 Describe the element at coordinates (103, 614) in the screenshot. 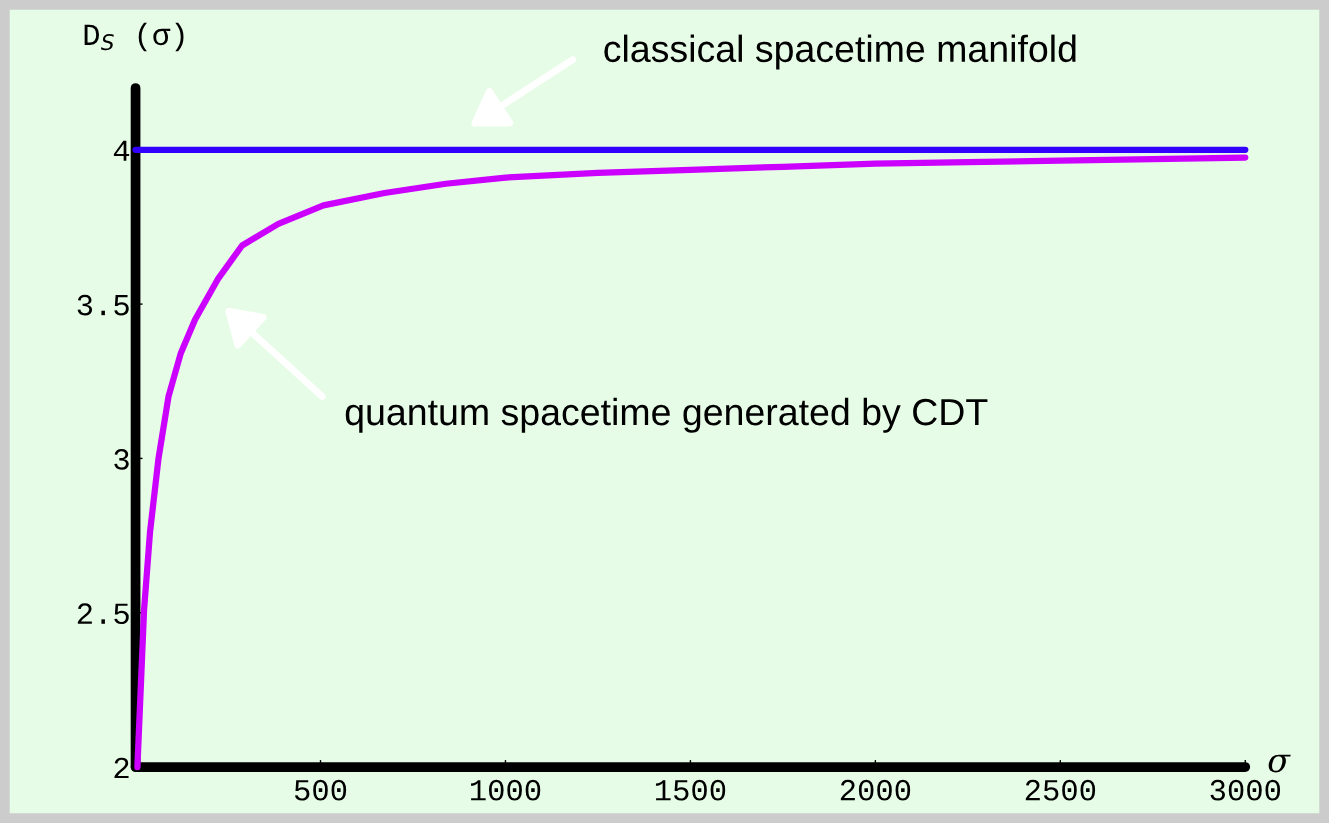

I see `y-tick-label: 2.5` at that location.